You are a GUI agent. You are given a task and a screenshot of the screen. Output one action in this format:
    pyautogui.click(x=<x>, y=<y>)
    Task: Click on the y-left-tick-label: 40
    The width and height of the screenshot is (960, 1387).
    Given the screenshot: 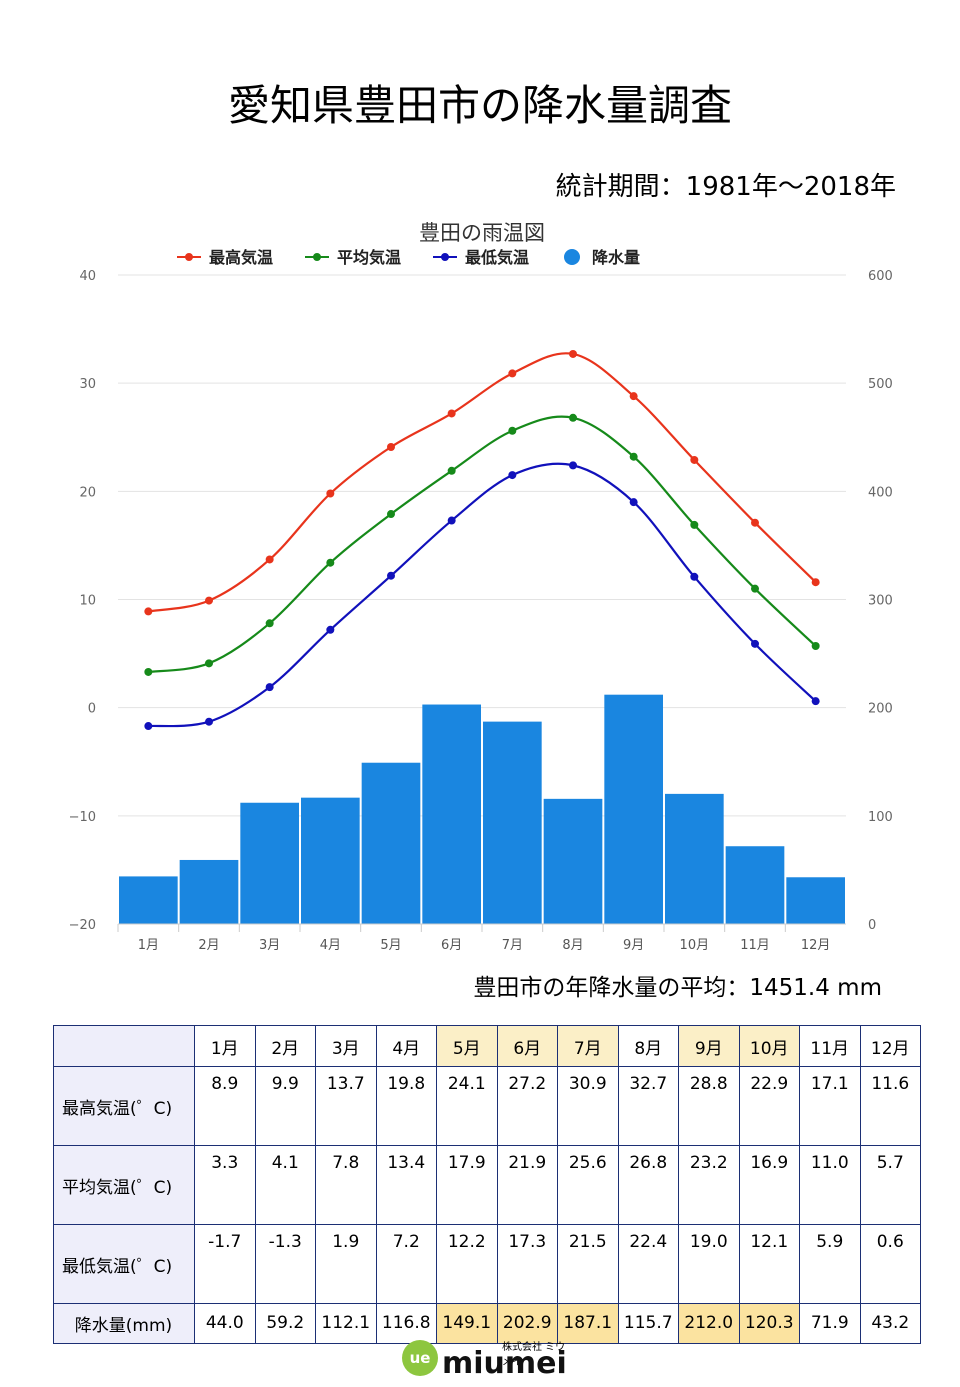 What is the action you would take?
    pyautogui.click(x=87, y=276)
    